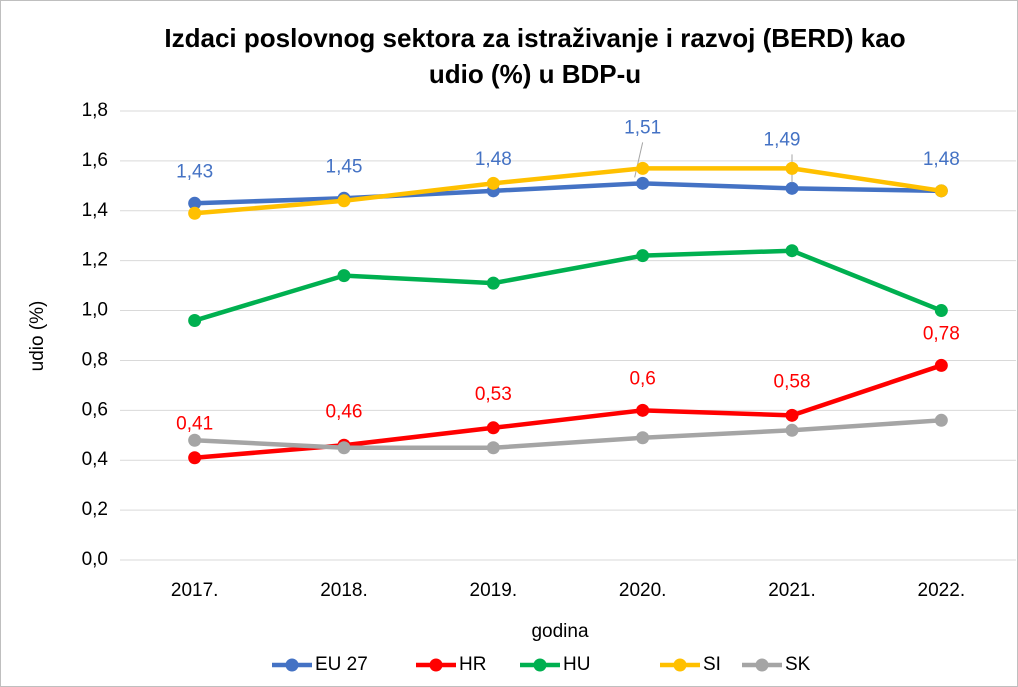 Image resolution: width=1018 pixels, height=687 pixels. I want to click on y-tick-label: 1,8, so click(95, 110).